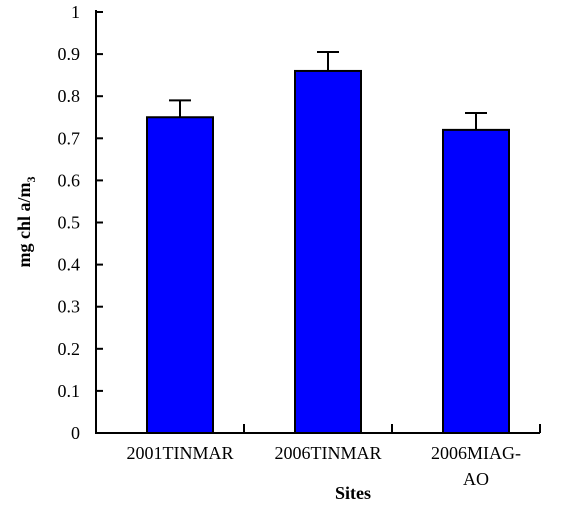  I want to click on bar-2001tinmar, so click(180, 275).